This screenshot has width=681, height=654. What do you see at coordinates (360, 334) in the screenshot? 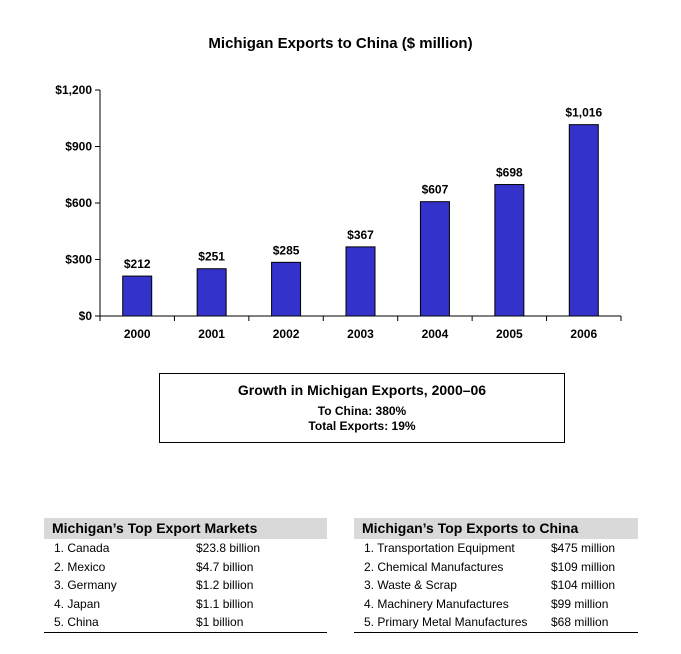
I see `x-tick-label: 2003` at bounding box center [360, 334].